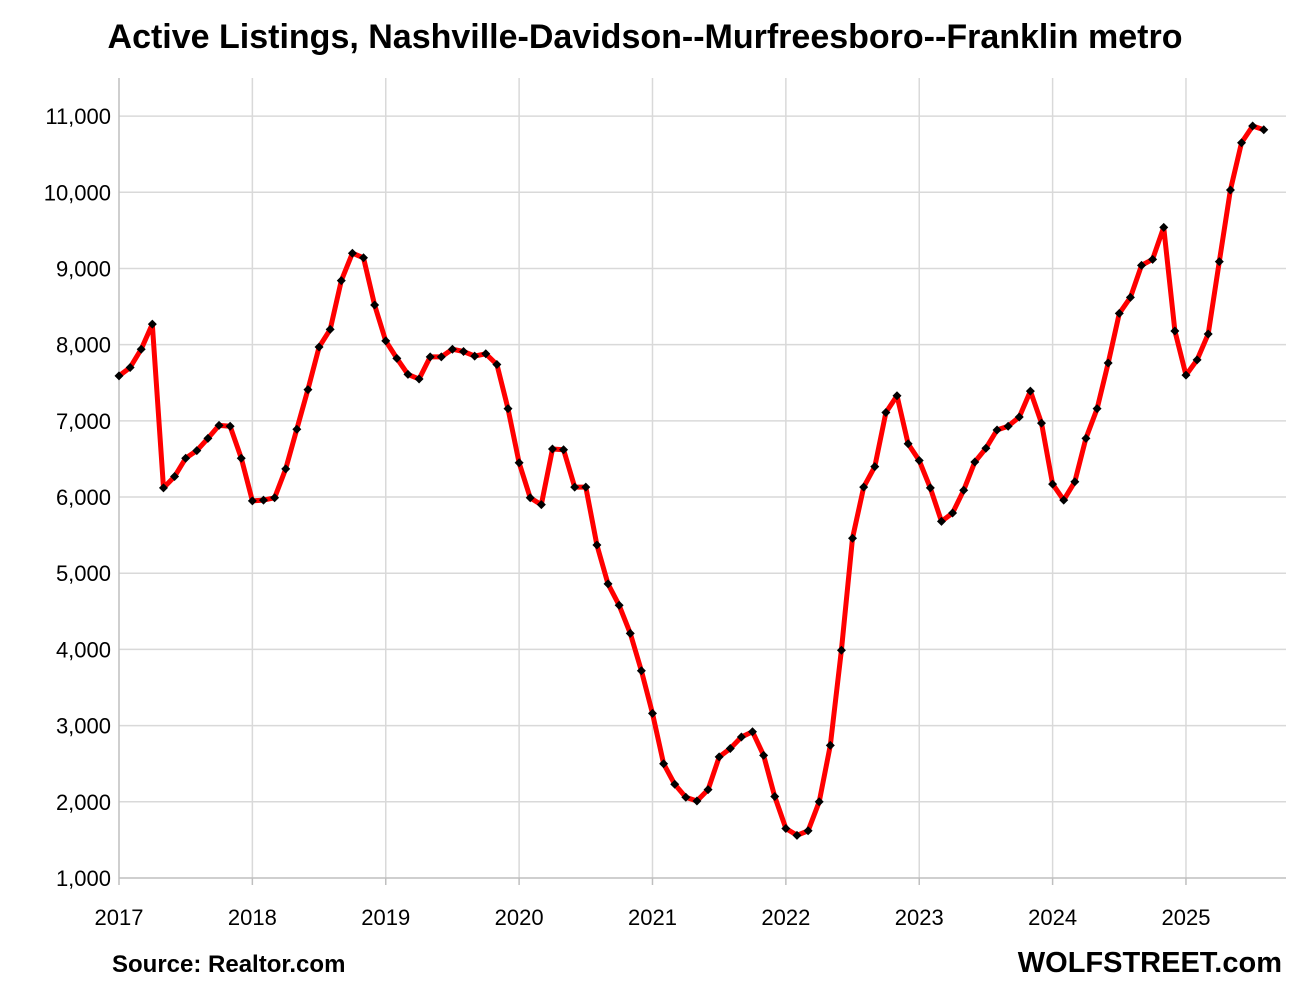  I want to click on x-tick-label: 2023, so click(919, 917).